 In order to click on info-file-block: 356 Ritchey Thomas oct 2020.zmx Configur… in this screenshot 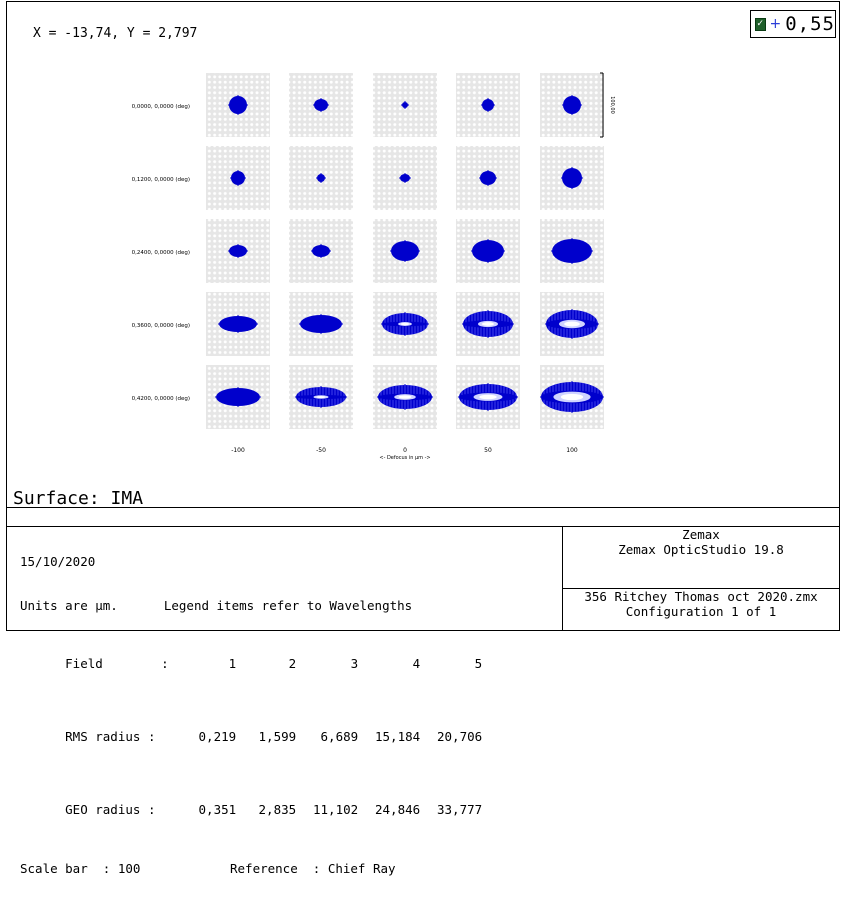, I will do `click(701, 604)`.